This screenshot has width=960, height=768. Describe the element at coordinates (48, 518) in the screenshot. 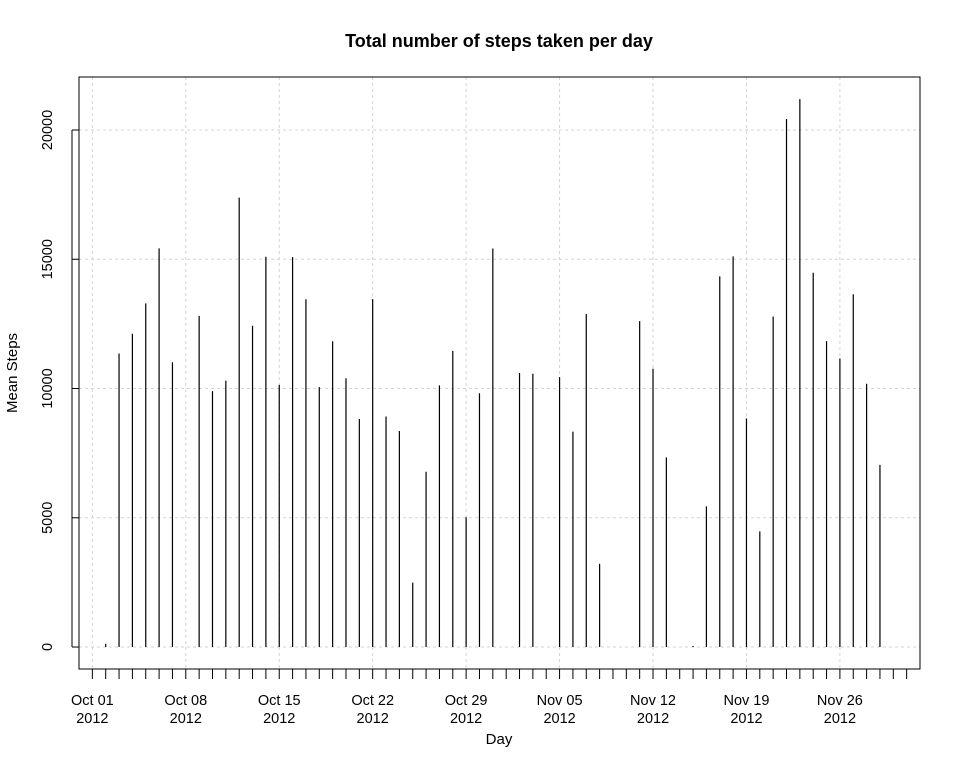

I see `y-tick-label: 5000` at that location.